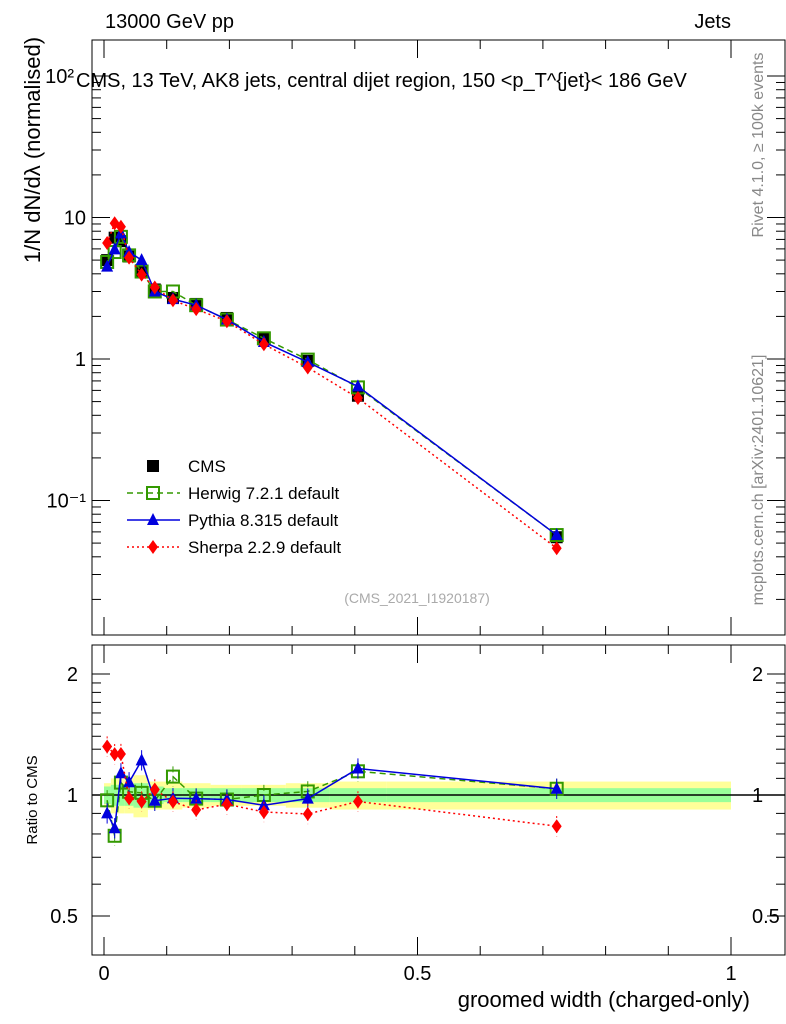  What do you see at coordinates (758, 145) in the screenshot?
I see `side-text-top: Rivet 4.1.0, ≥ 100k events` at bounding box center [758, 145].